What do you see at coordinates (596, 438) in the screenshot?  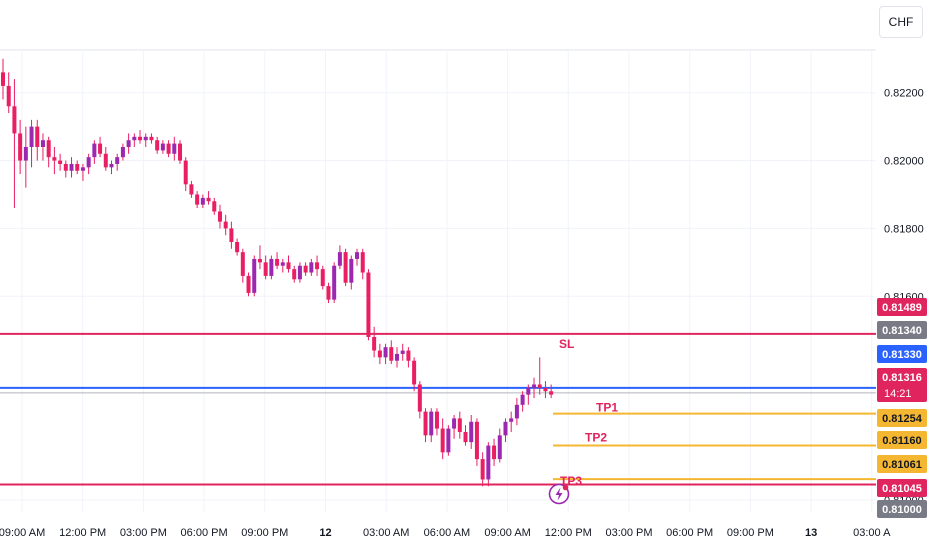 I see `tp2-label: TP2` at bounding box center [596, 438].